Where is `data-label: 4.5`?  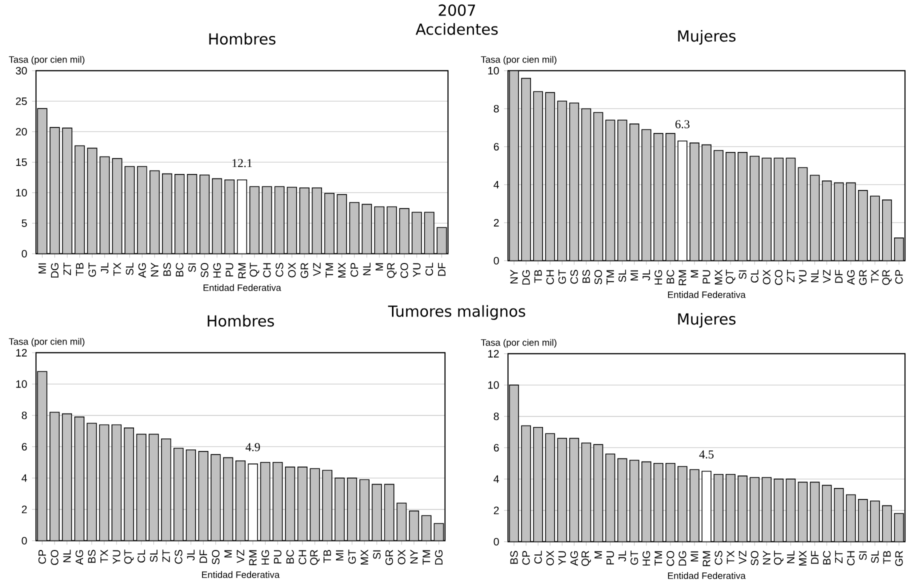 data-label: 4.5 is located at coordinates (706, 454).